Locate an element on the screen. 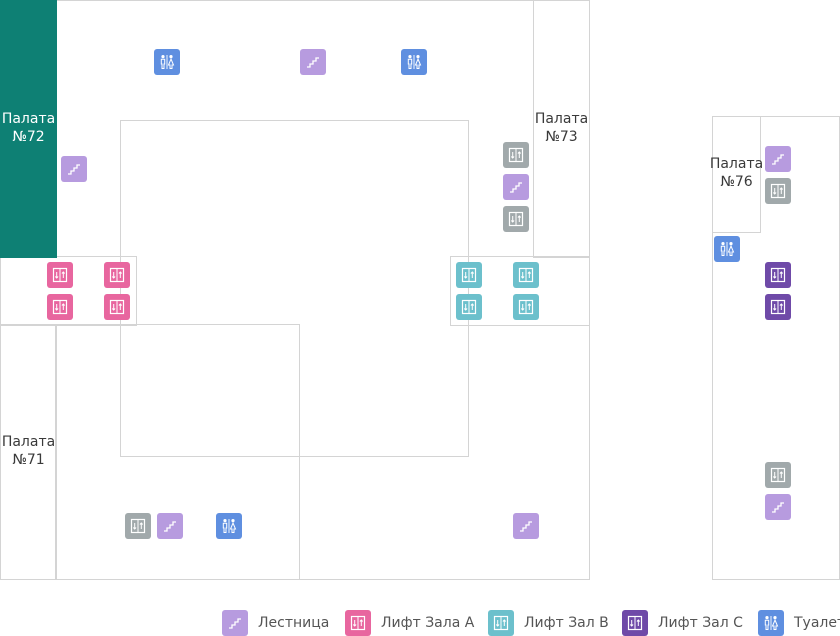 The height and width of the screenshot is (636, 840). legend-item-lift-c: Лифт Зал С is located at coordinates (682, 622).